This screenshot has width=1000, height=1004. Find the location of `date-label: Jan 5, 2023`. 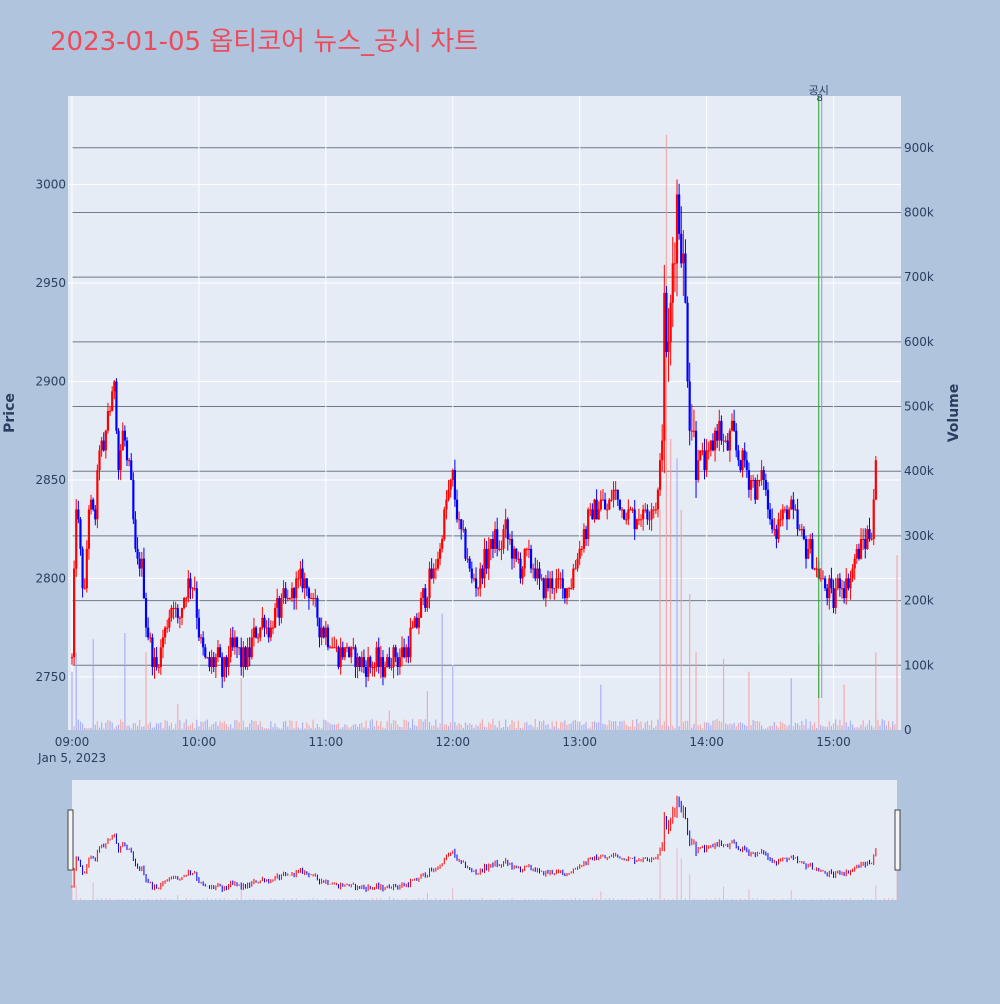

date-label: Jan 5, 2023 is located at coordinates (71, 758).